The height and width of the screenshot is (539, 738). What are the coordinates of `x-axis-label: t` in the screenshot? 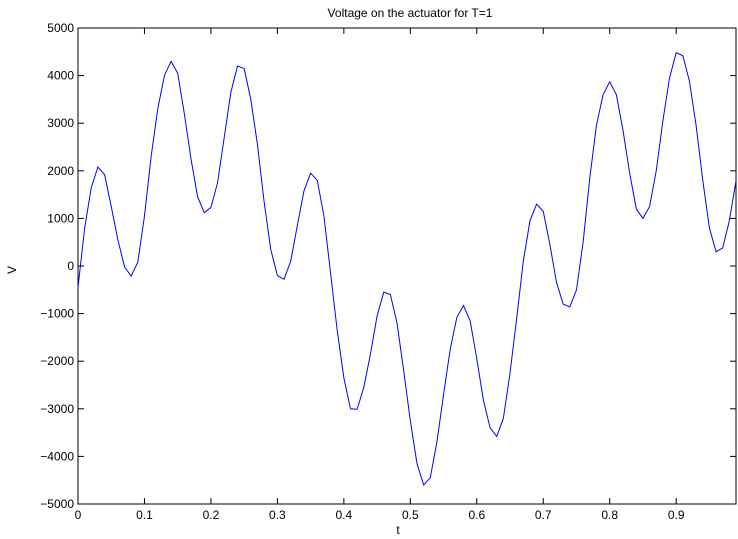 It's located at (398, 530).